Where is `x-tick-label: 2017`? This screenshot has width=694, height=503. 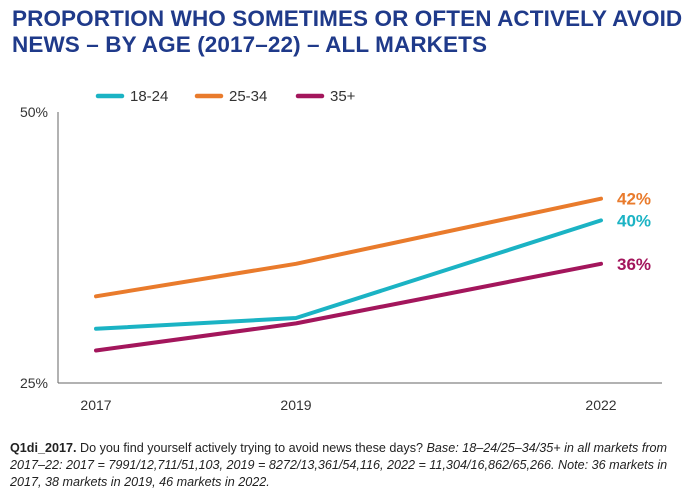 x-tick-label: 2017 is located at coordinates (95, 405).